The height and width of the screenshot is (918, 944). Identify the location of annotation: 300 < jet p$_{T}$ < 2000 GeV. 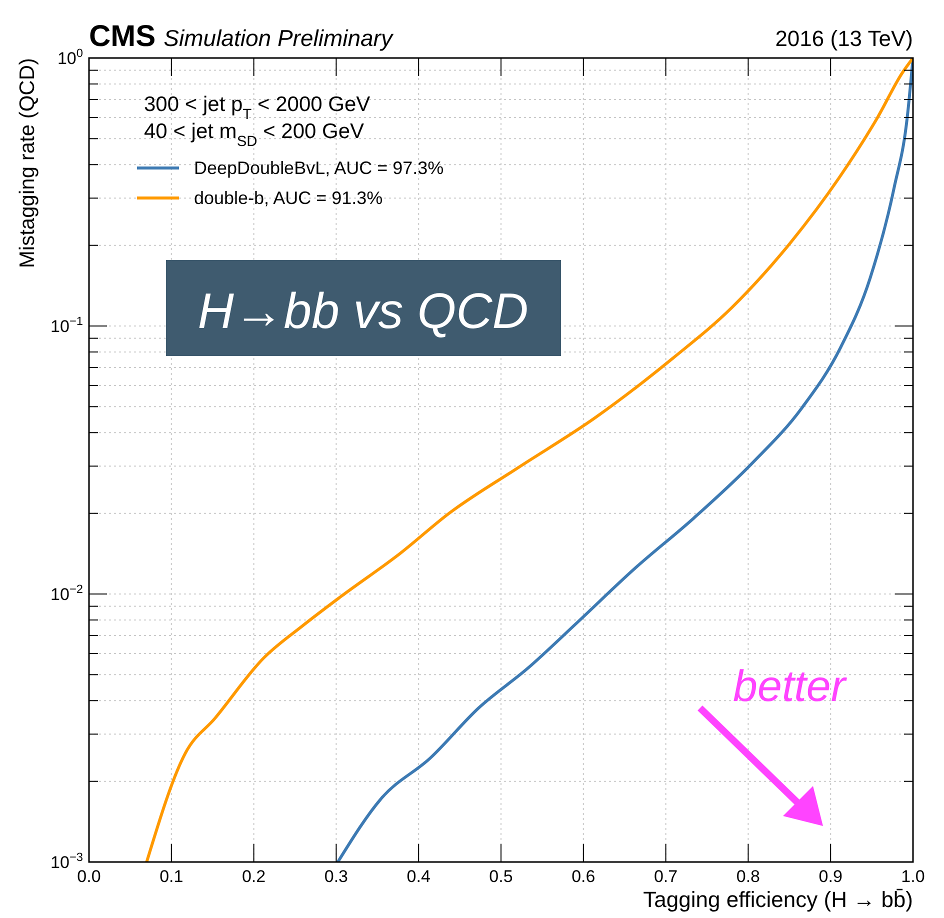
(257, 108).